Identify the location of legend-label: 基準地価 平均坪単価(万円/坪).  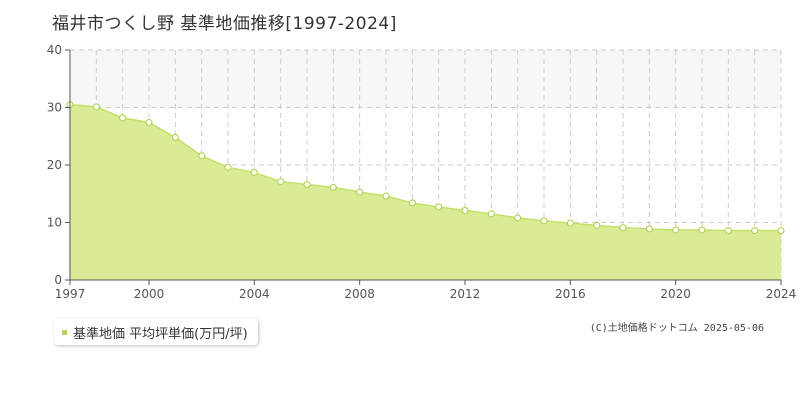
(160, 334).